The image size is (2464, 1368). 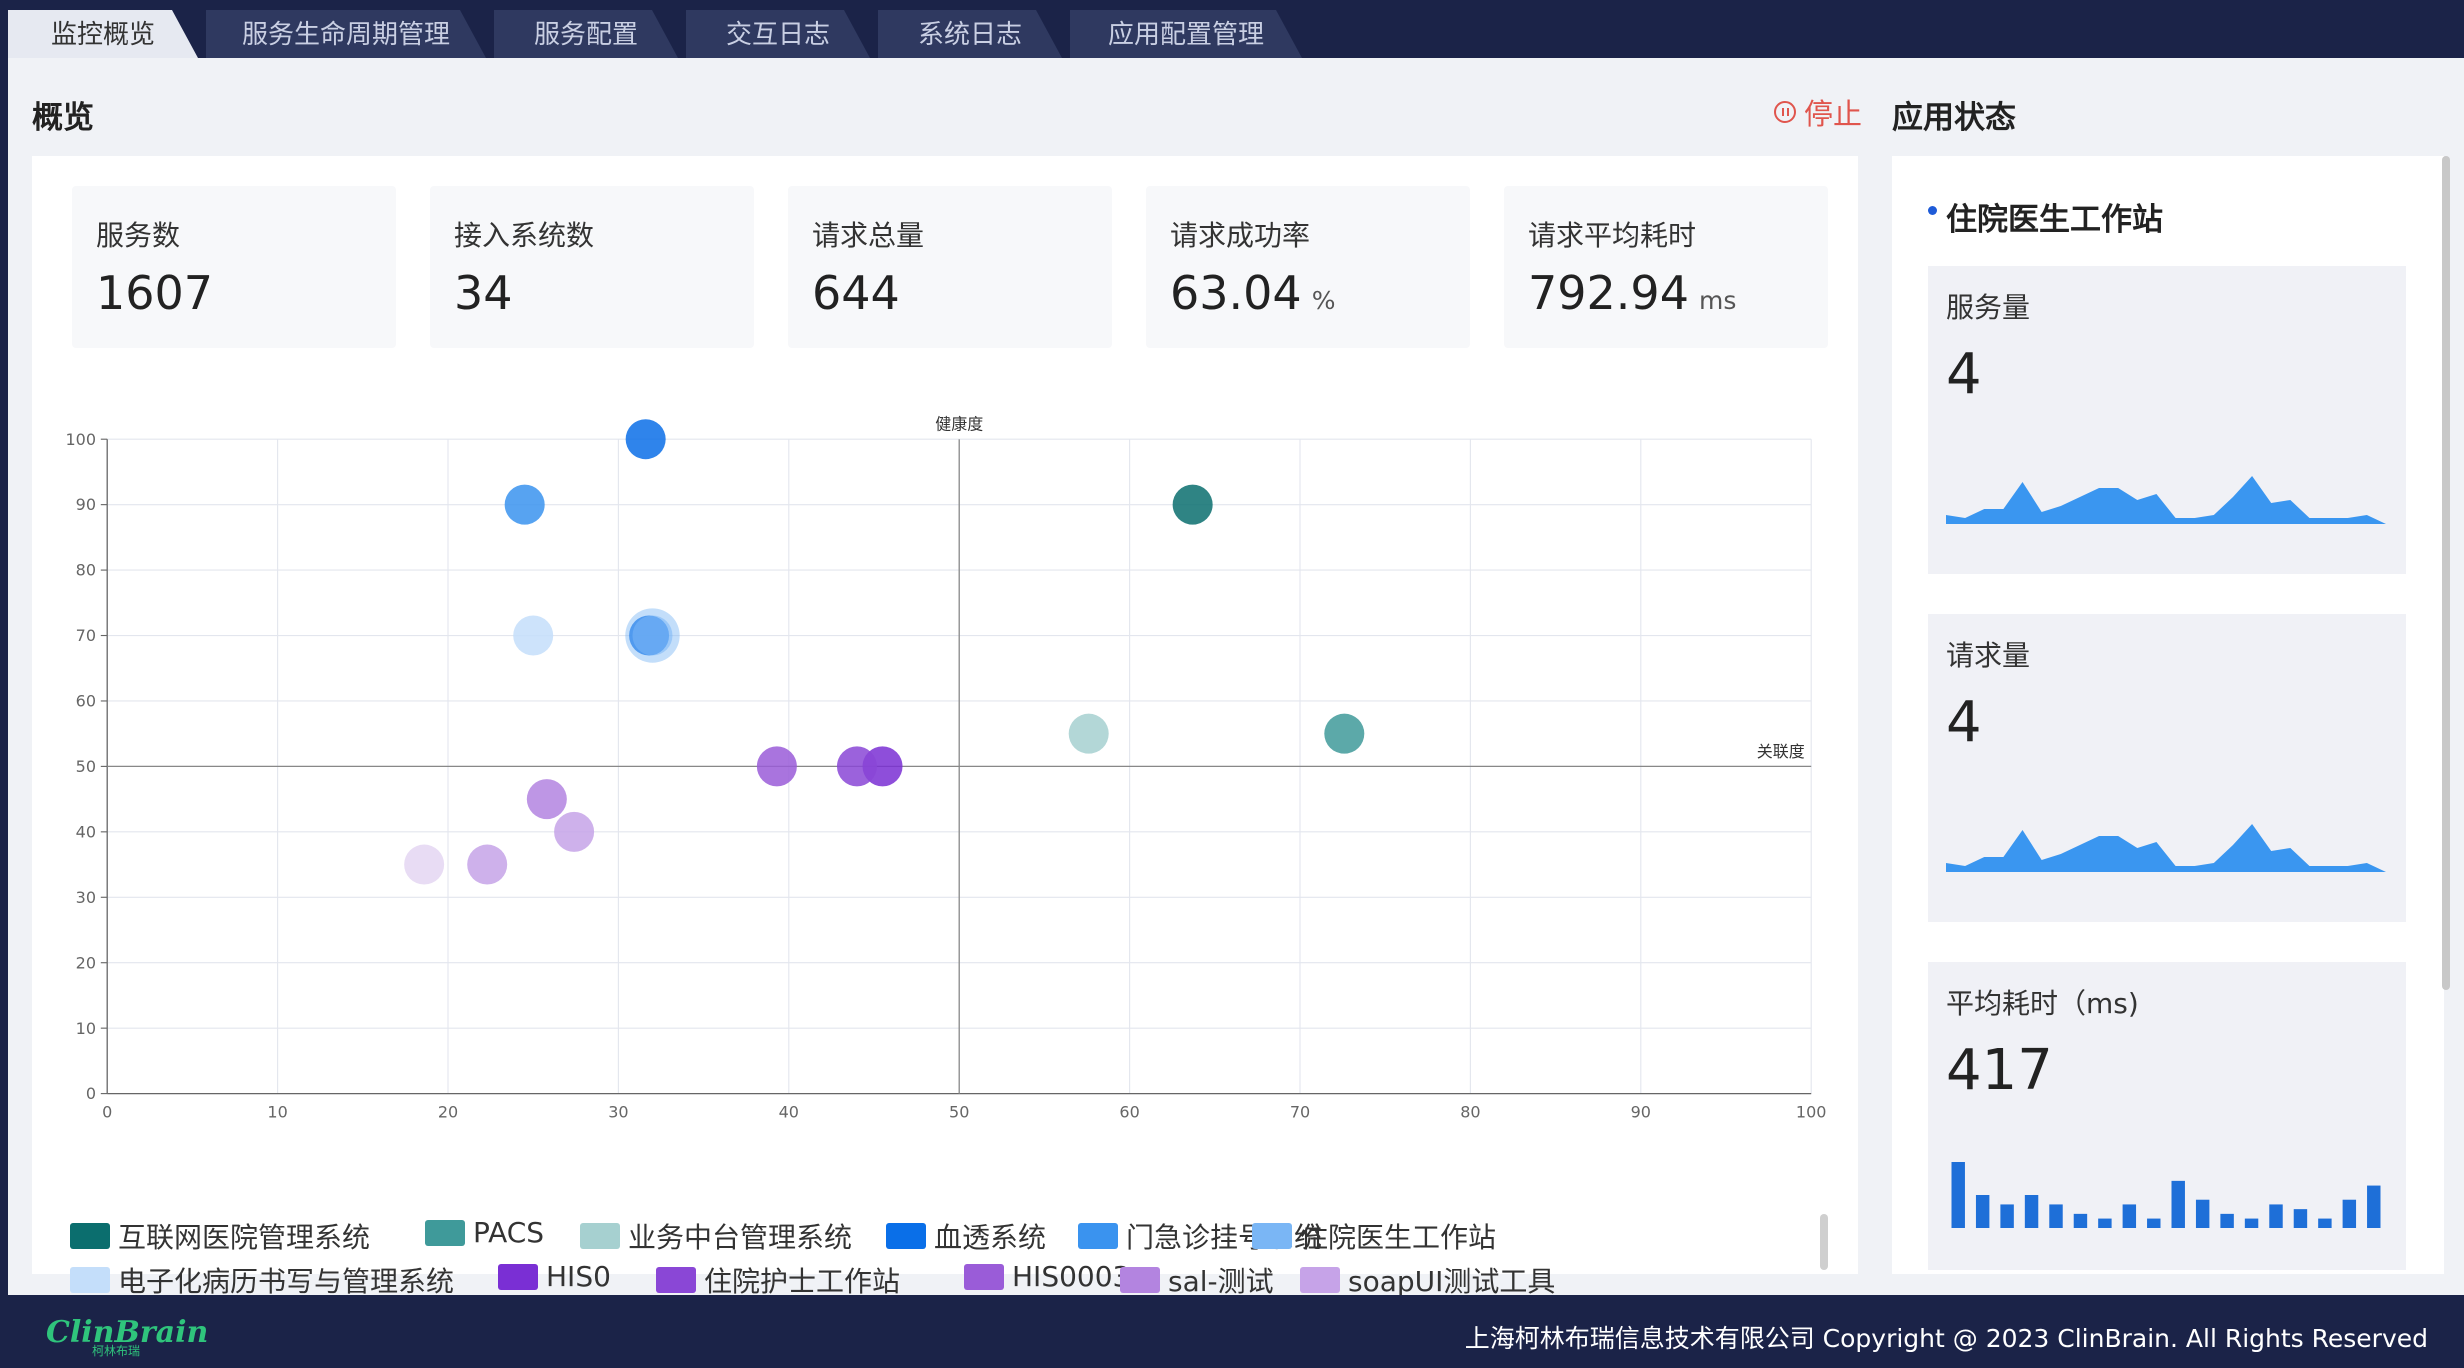 I want to click on legend-label: soapUI测试工具, so click(x=1452, y=1281).